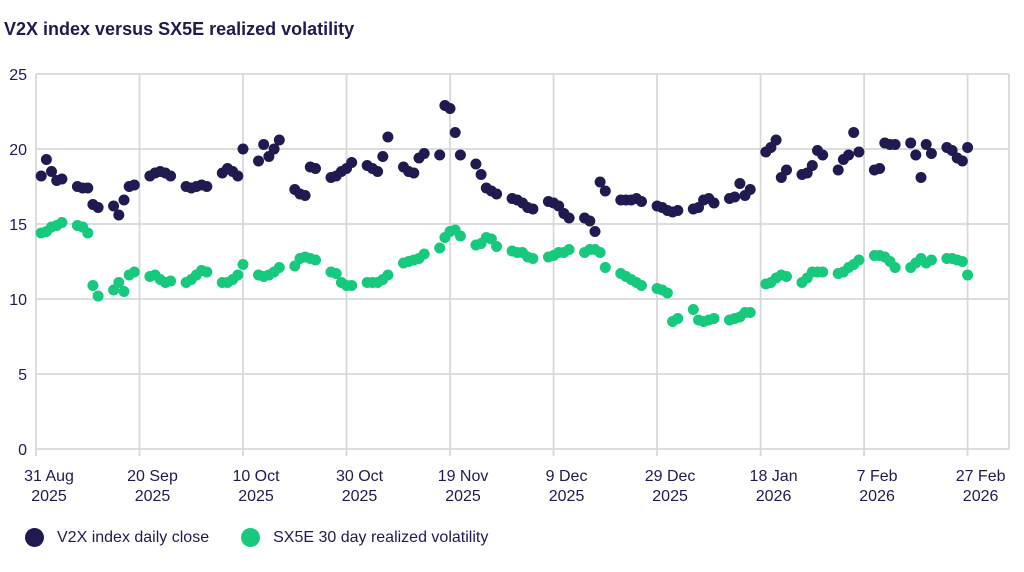 Image resolution: width=1024 pixels, height=572 pixels. I want to click on x-tick-label: 29 Dec, so click(670, 476).